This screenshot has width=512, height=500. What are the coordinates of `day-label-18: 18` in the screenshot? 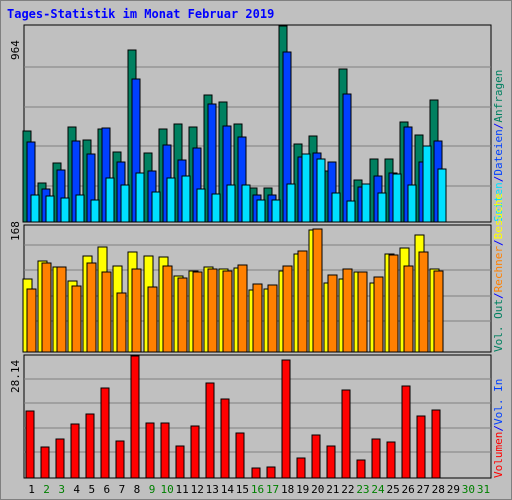 It's located at (287, 489).